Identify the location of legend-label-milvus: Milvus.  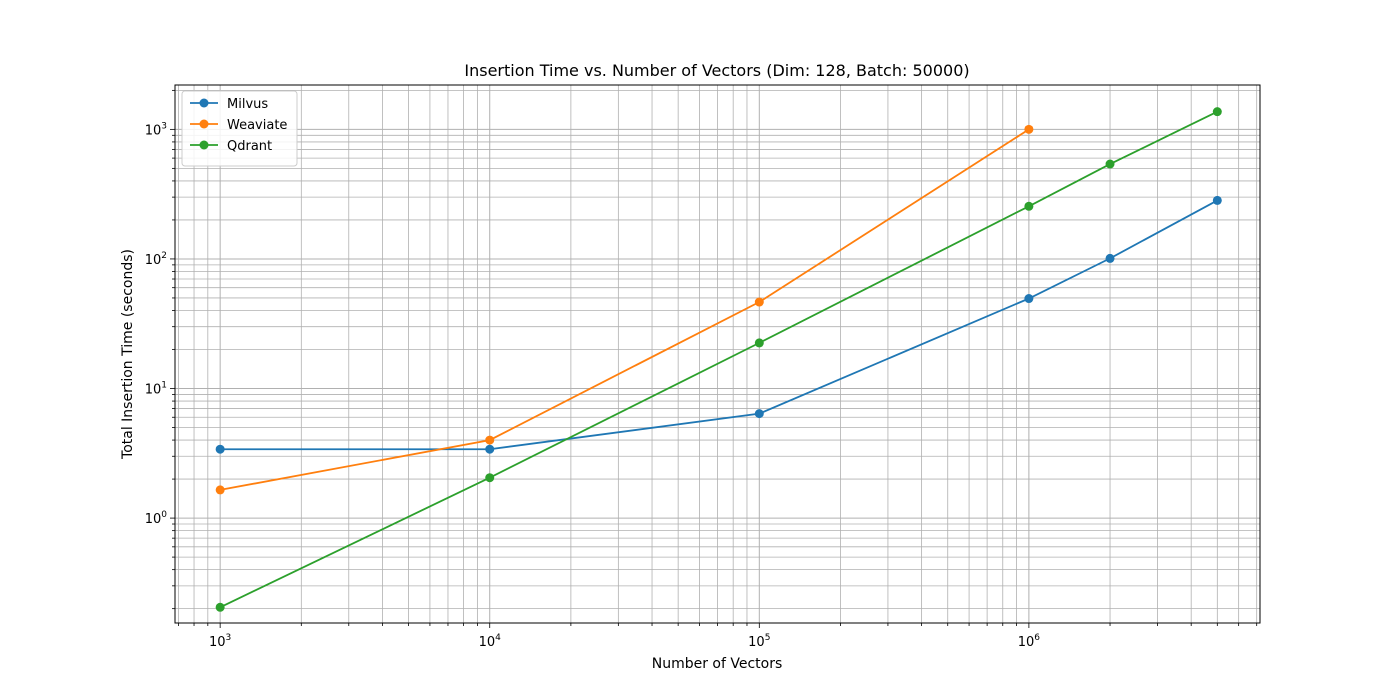
(247, 104).